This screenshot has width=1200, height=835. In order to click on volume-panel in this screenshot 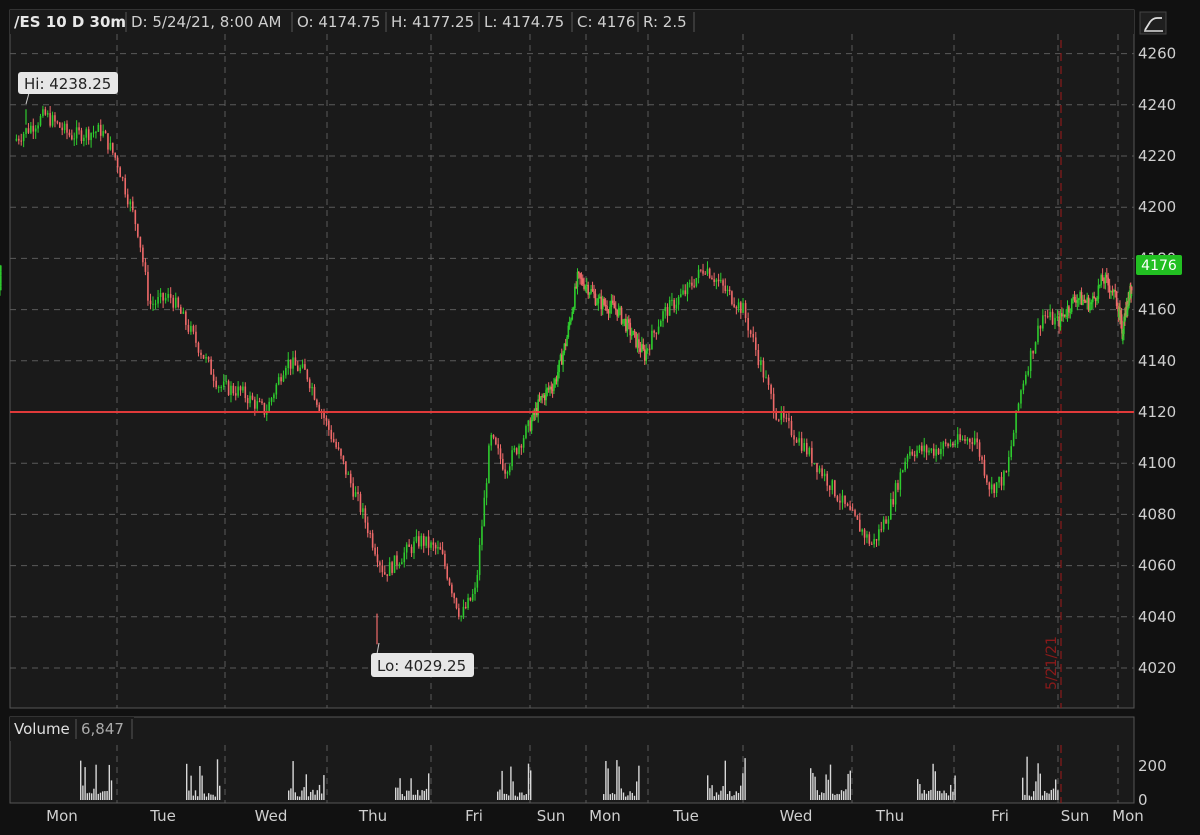, I will do `click(572, 760)`.